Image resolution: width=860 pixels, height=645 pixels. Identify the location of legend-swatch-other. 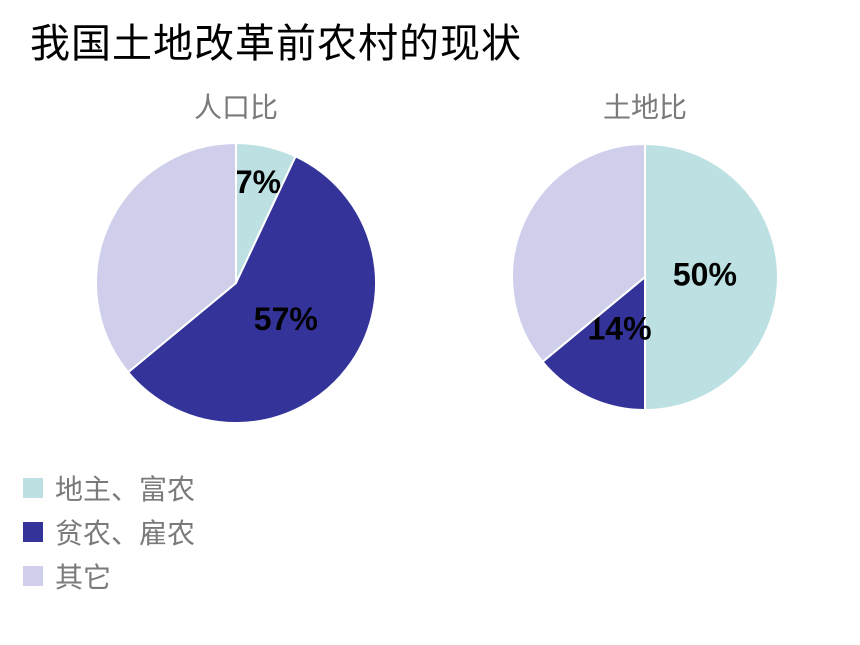
(33, 576).